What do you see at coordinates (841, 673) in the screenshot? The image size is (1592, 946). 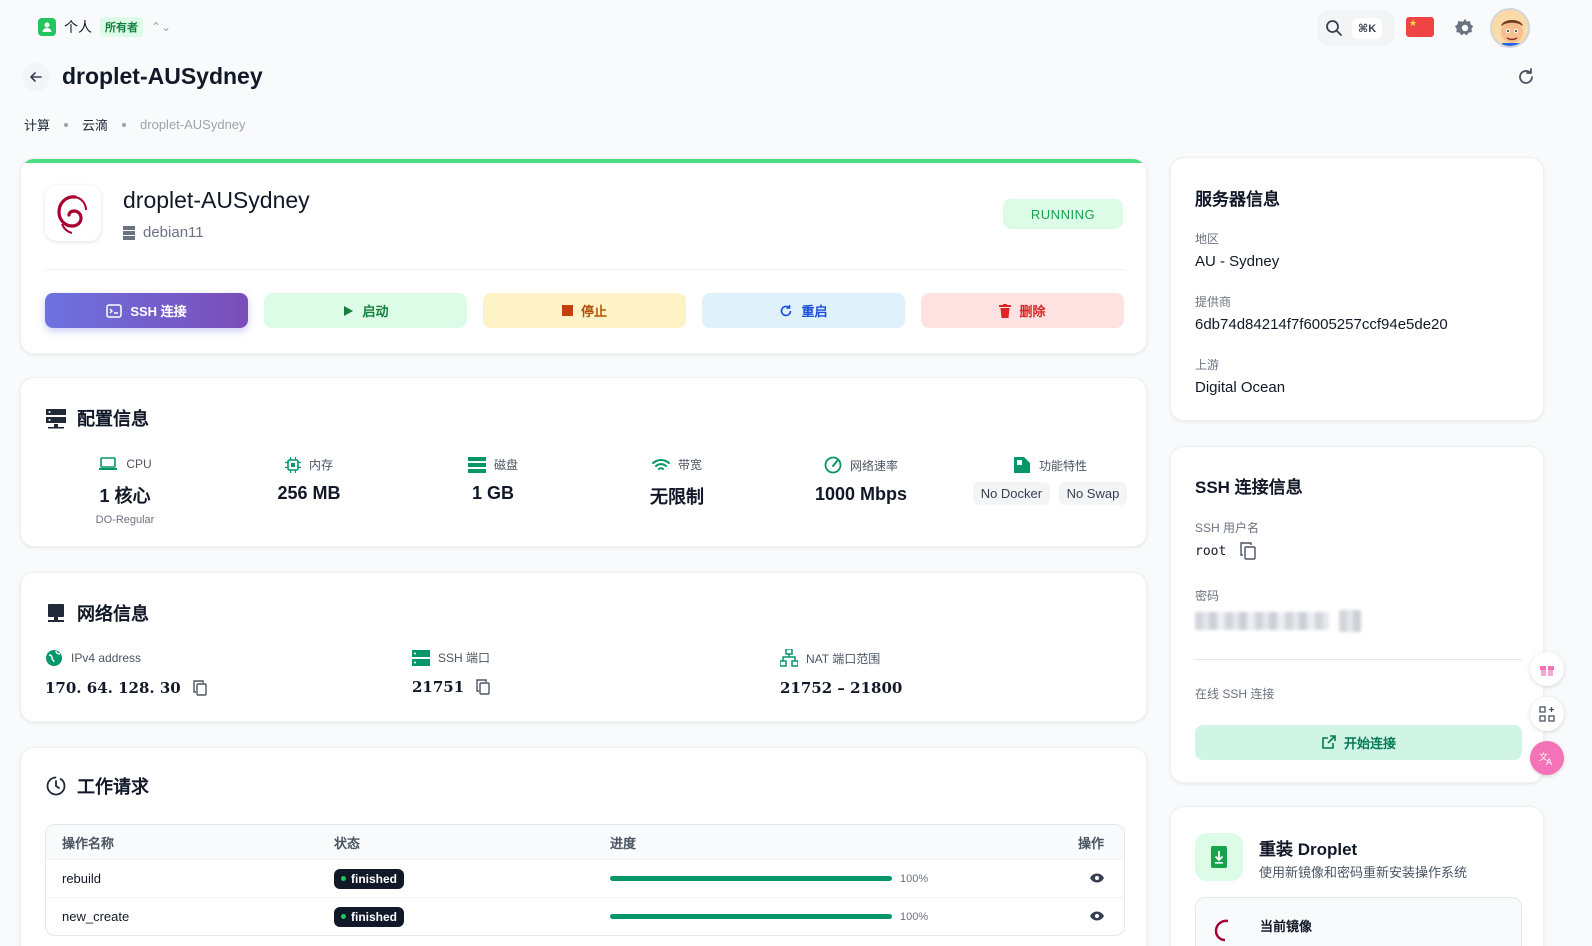 I see `network-nat-range: NAT 端口范围 21752 – 21800` at bounding box center [841, 673].